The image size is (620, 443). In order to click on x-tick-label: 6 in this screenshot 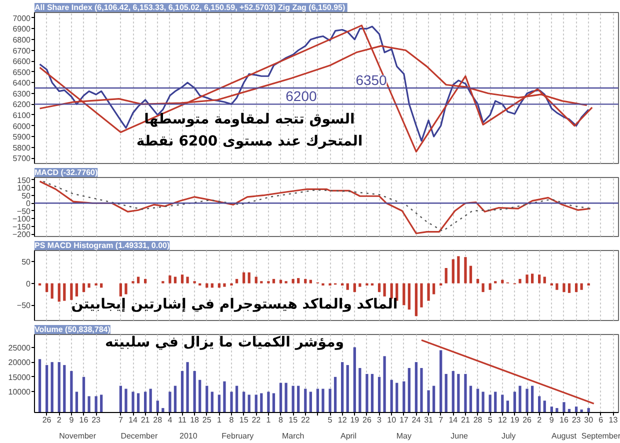, I will do `click(601, 420)`.